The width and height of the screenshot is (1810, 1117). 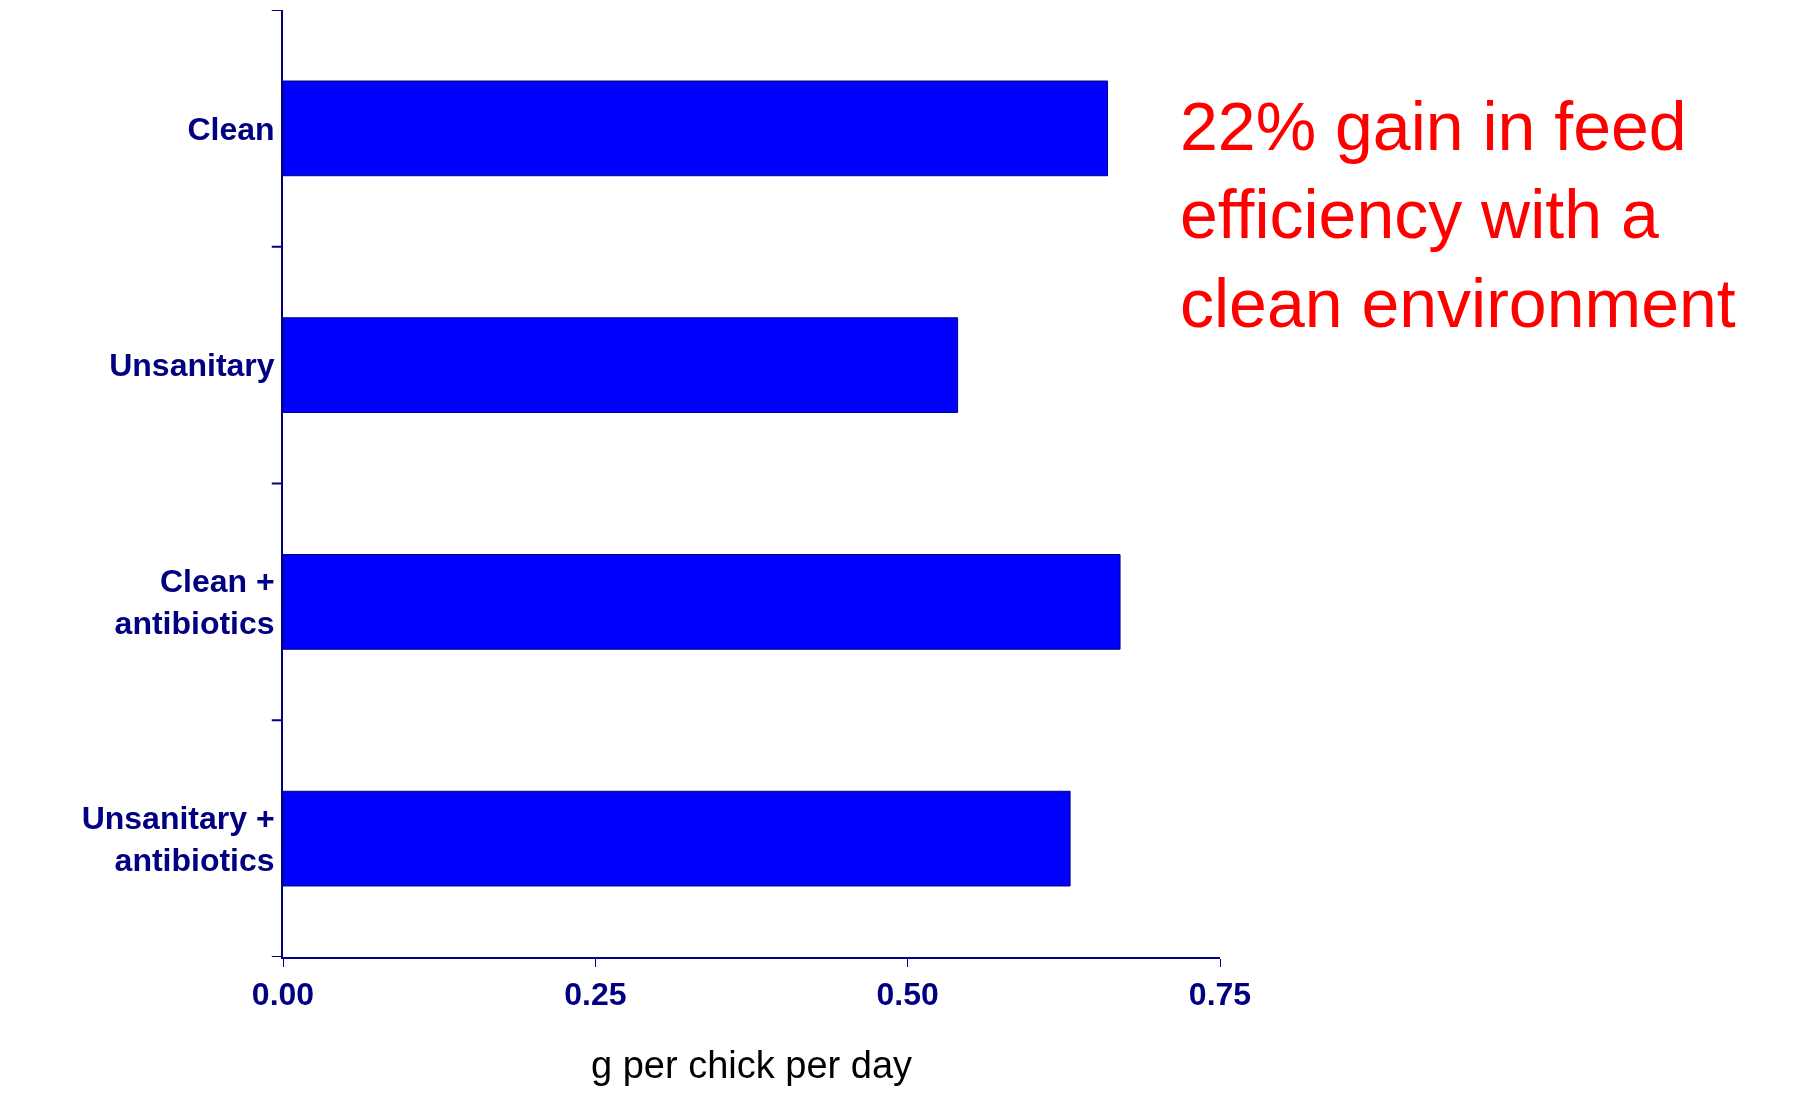 What do you see at coordinates (1458, 214) in the screenshot?
I see `annotation: 22% gain in feed efficiency with a clean environment` at bounding box center [1458, 214].